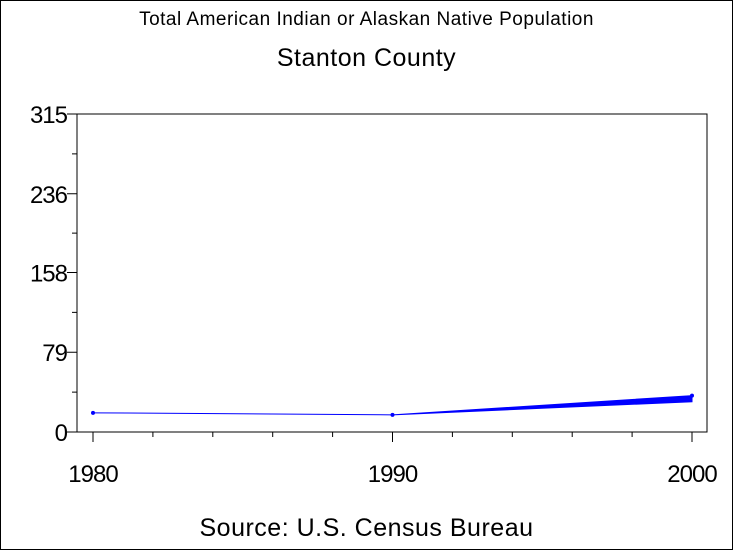 The width and height of the screenshot is (733, 550). I want to click on y-tick-label: 0, so click(61, 433).